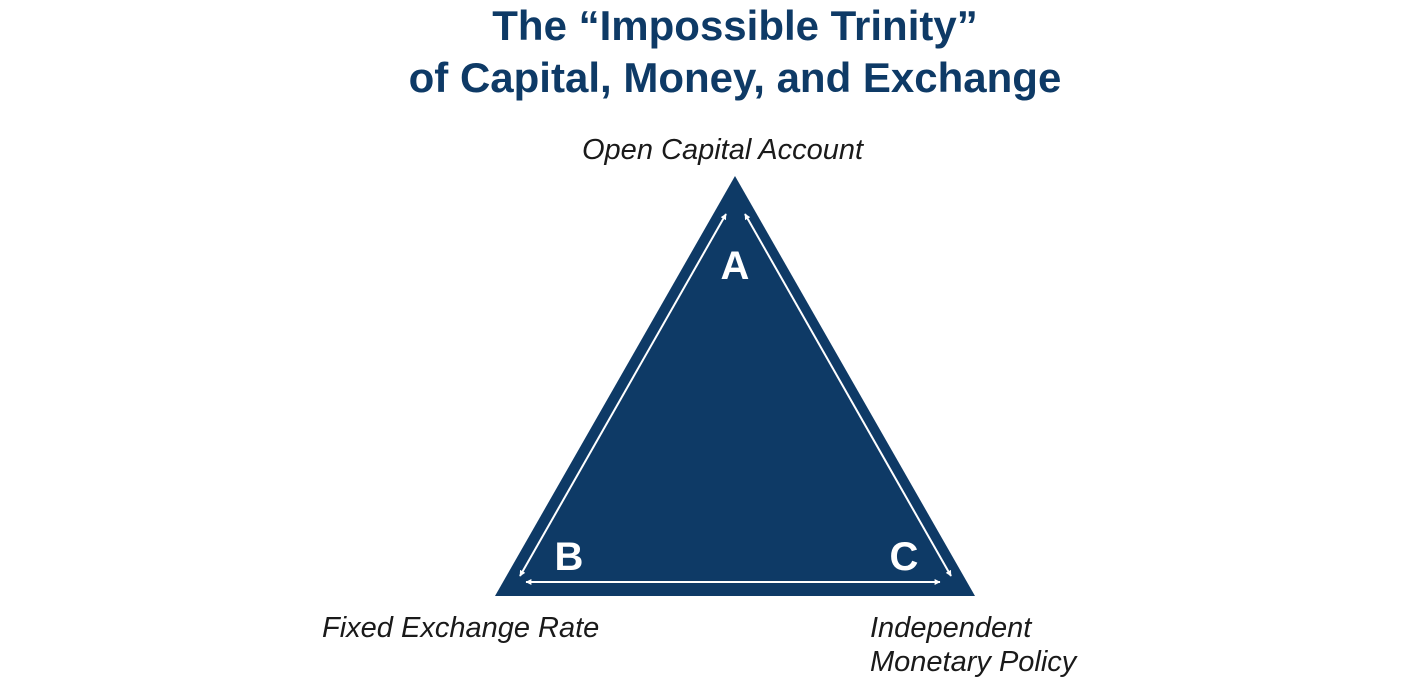  I want to click on vertex-letter-c: C, so click(904, 557).